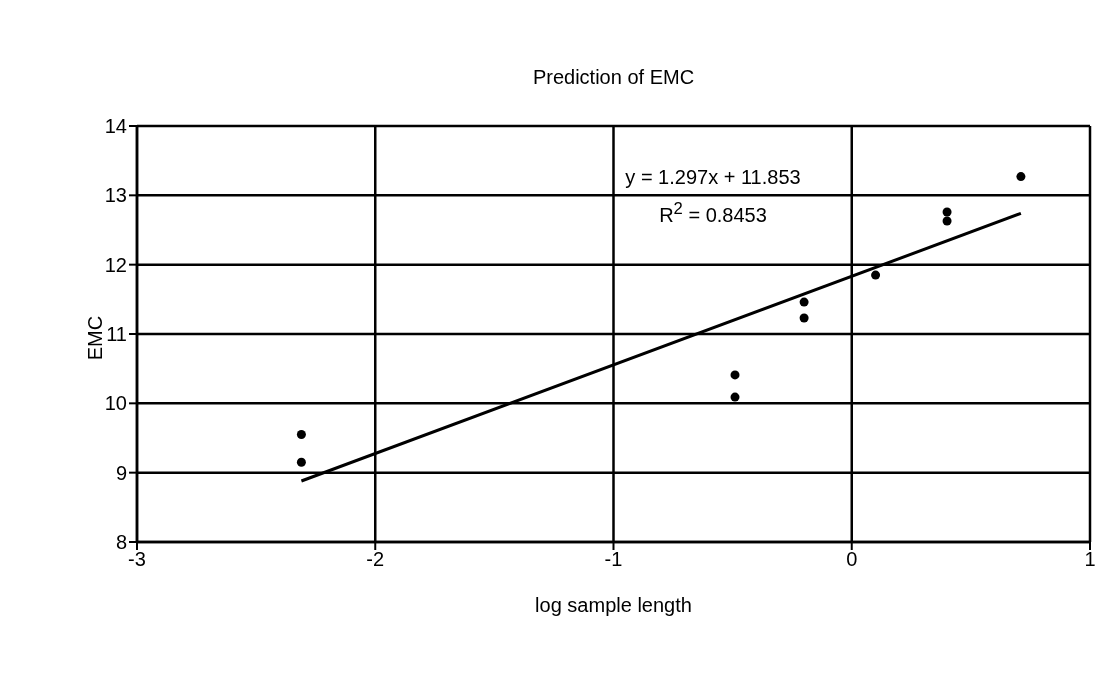 Image resolution: width=1116 pixels, height=678 pixels. I want to click on y-tick-label: 13, so click(115, 195).